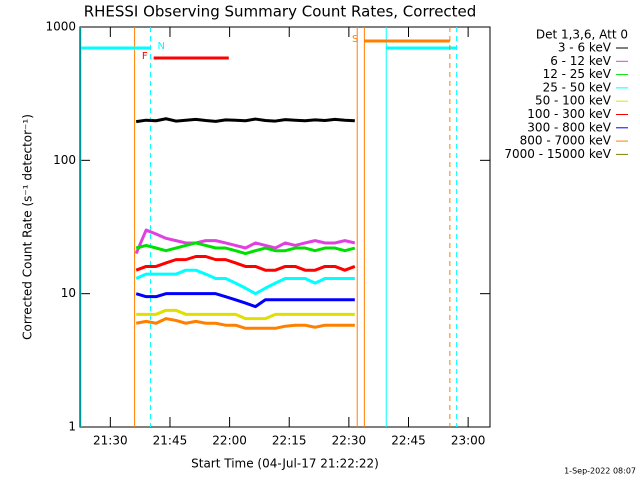 This screenshot has width=640, height=484. I want to click on legend-label: 12 - 25 keV, so click(577, 74).